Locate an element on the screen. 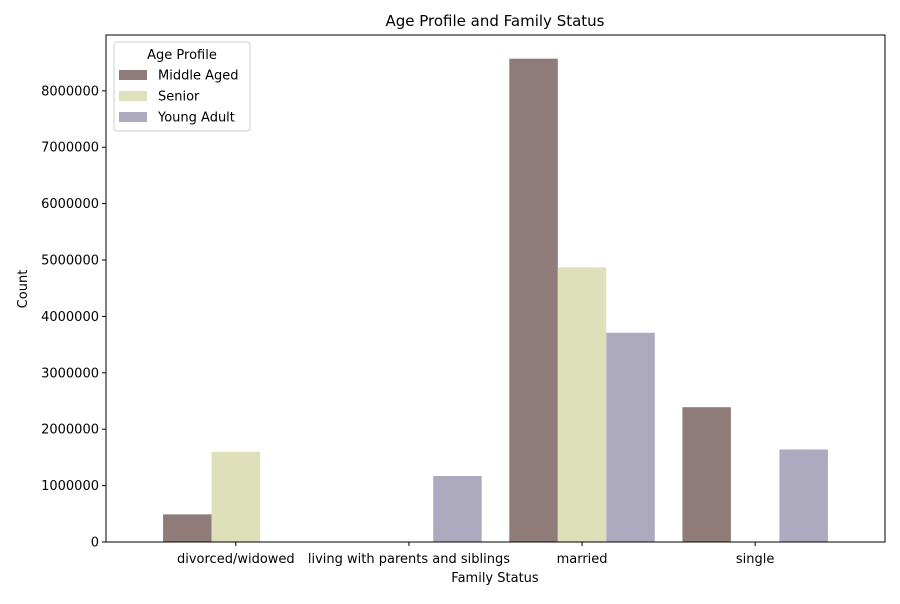 The width and height of the screenshot is (900, 604). x-axis-label: Family Status is located at coordinates (495, 578).